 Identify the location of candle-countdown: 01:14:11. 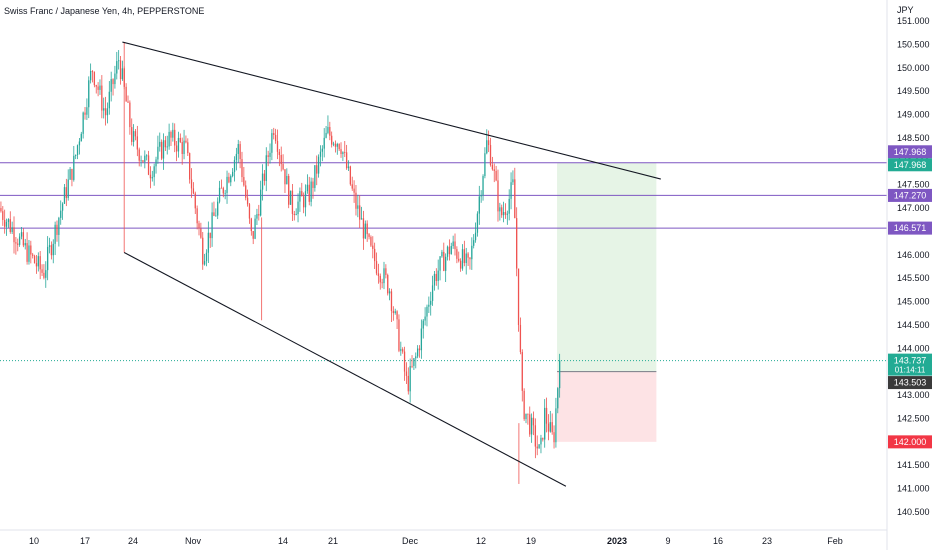
(910, 370).